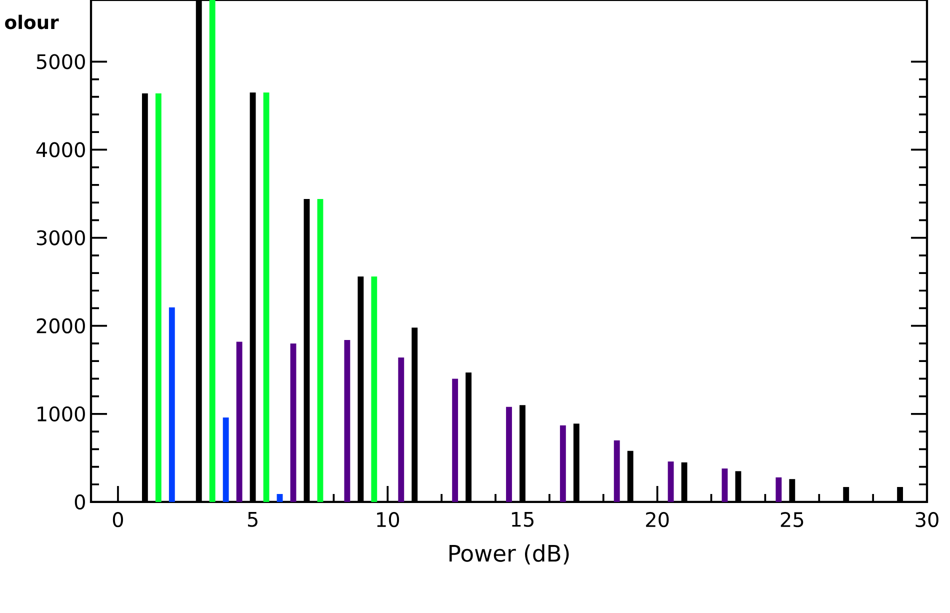 Image resolution: width=950 pixels, height=613 pixels. What do you see at coordinates (509, 554) in the screenshot?
I see `x-axis-title: Power (dB)` at bounding box center [509, 554].